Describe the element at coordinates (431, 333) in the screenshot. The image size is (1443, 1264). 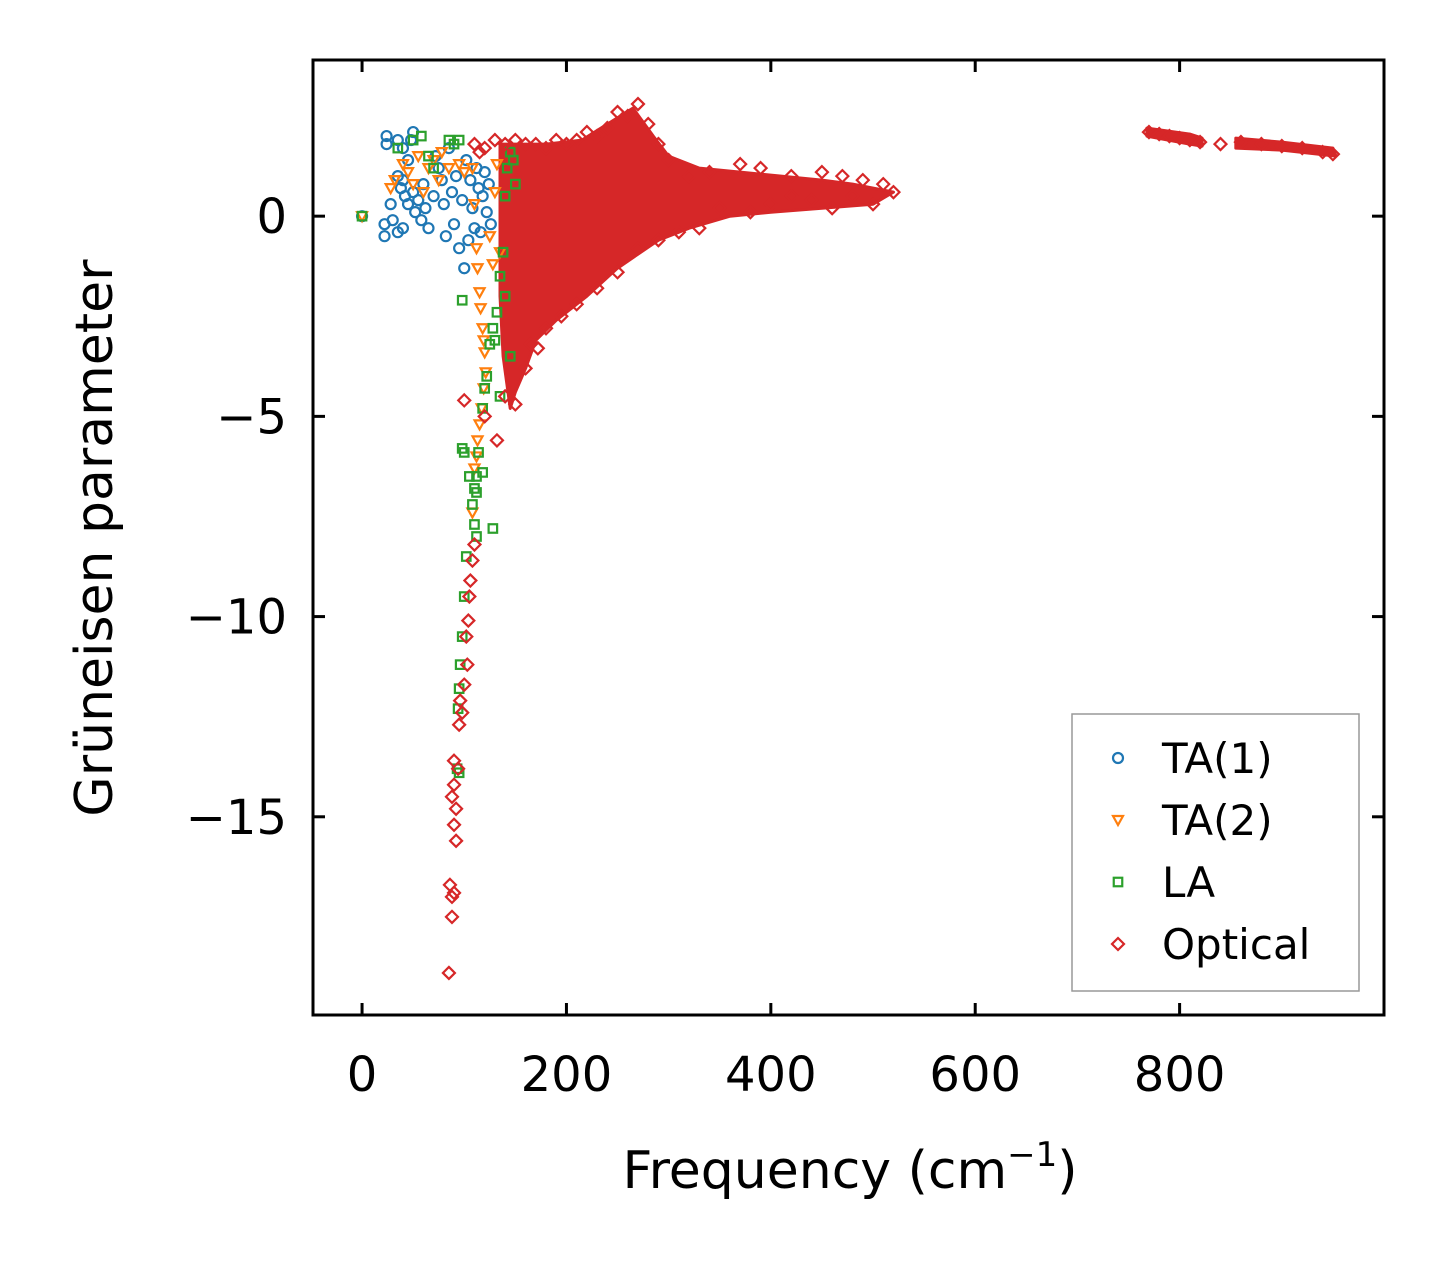
I see `series-ta-2-` at that location.